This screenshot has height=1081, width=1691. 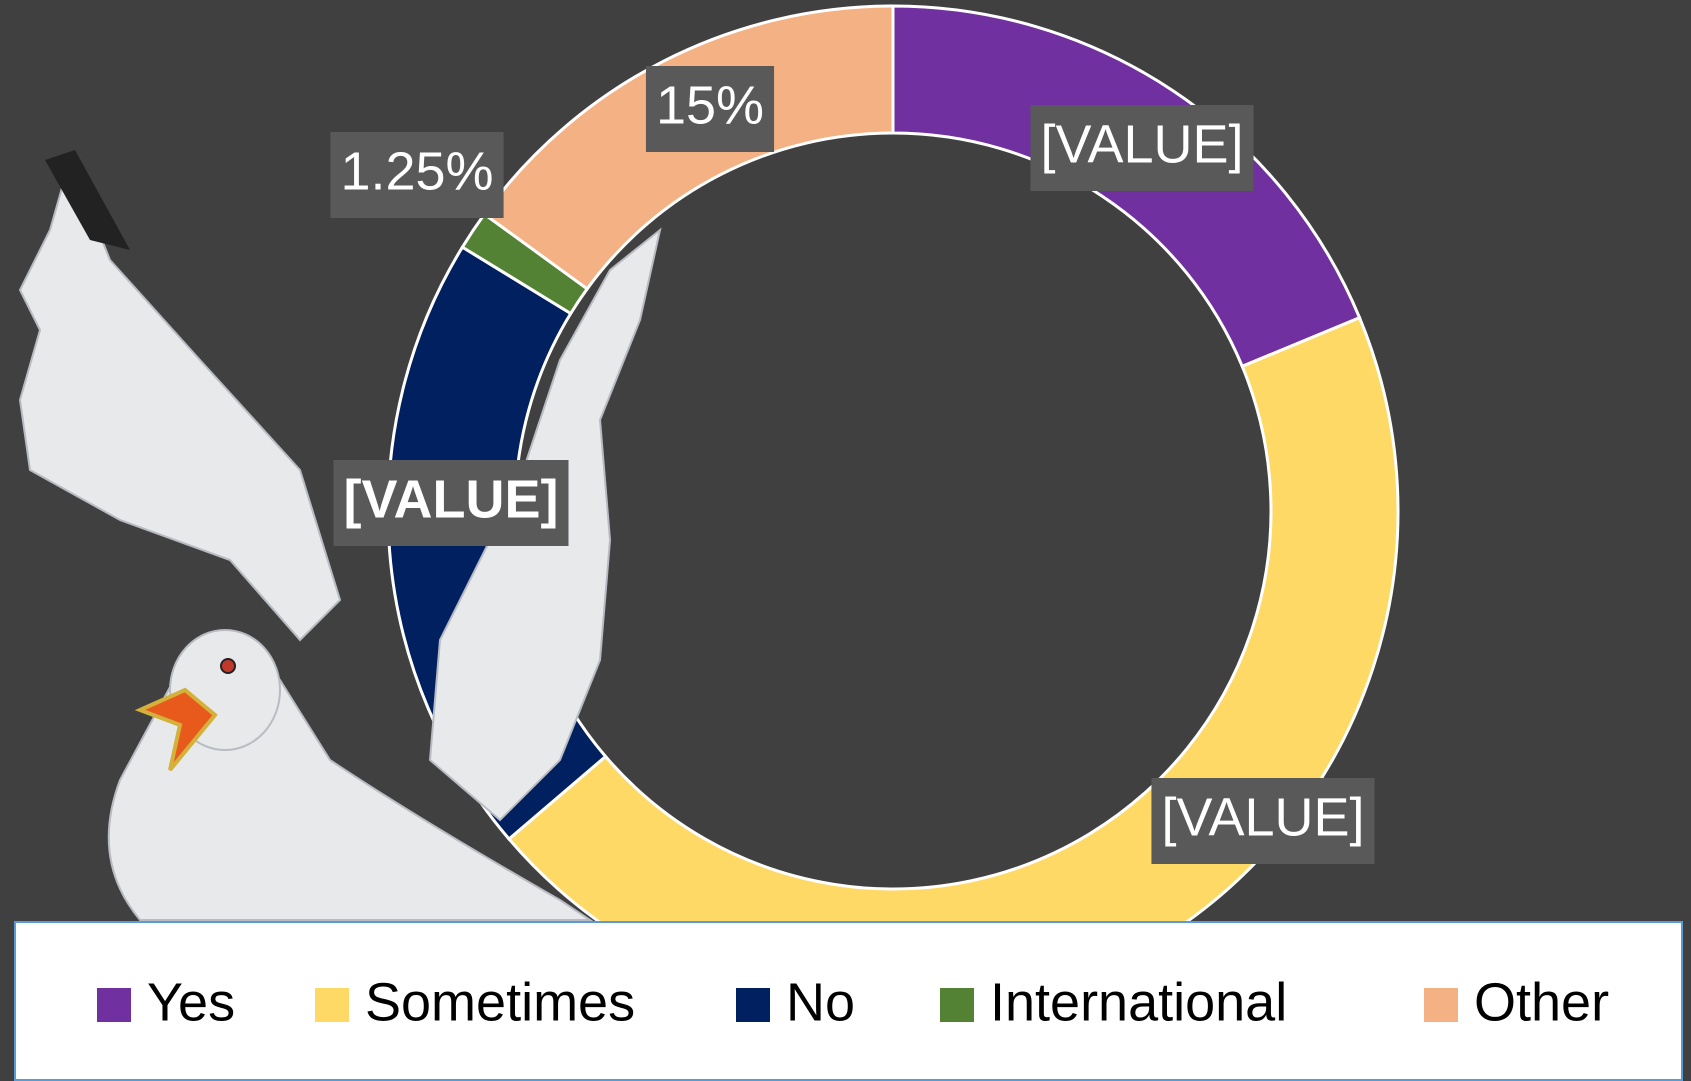 I want to click on wing-tip, so click(x=87, y=200).